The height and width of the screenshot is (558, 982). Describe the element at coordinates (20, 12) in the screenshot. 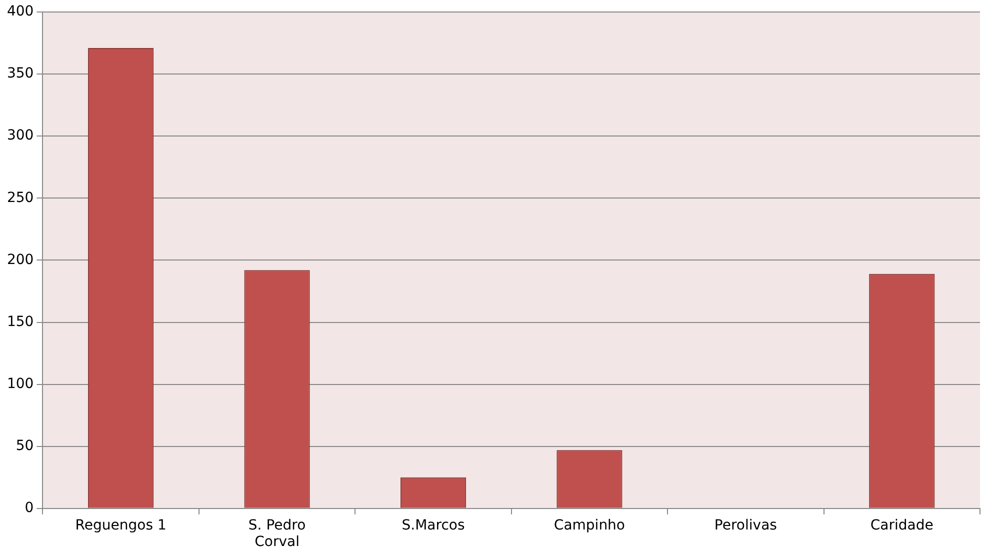

I see `y-tick-label: 400` at that location.